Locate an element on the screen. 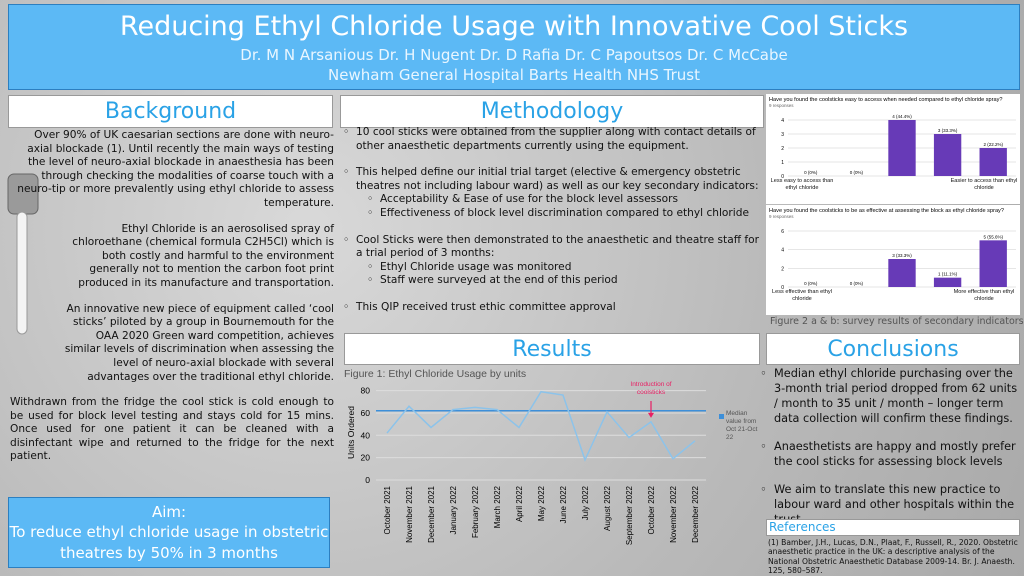  y-tick-label: 1 is located at coordinates (782, 163).